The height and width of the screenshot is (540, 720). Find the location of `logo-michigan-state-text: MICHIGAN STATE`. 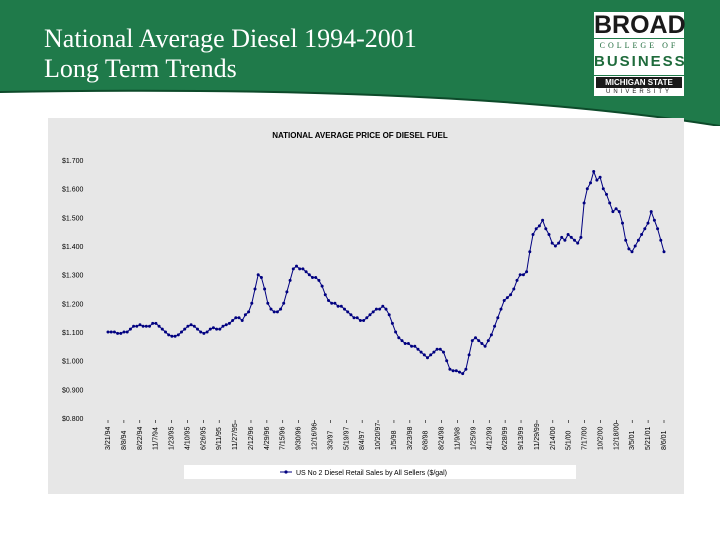

logo-michigan-state-text: MICHIGAN STATE is located at coordinates (639, 82).